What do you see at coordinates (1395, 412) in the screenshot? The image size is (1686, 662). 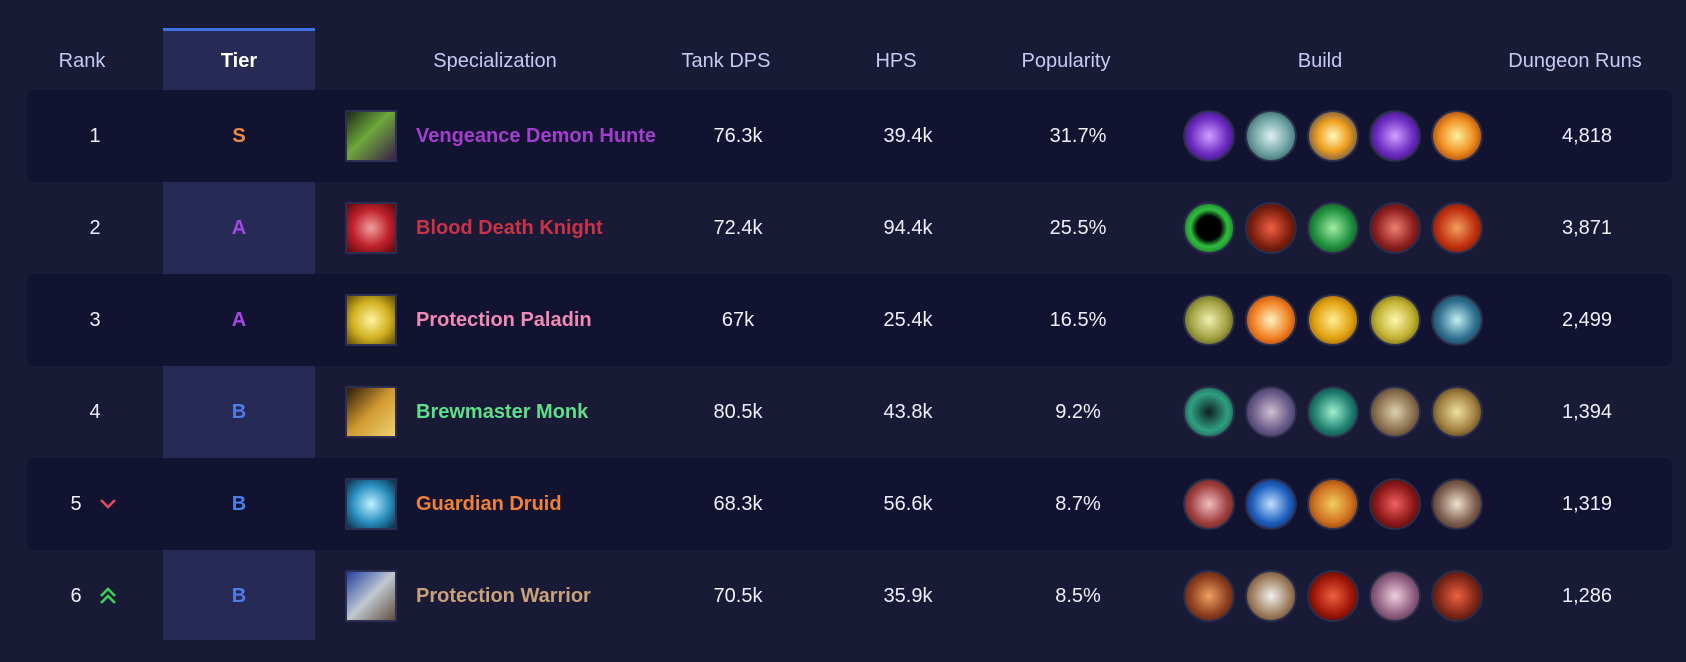 I see `stone-ox-icon` at bounding box center [1395, 412].